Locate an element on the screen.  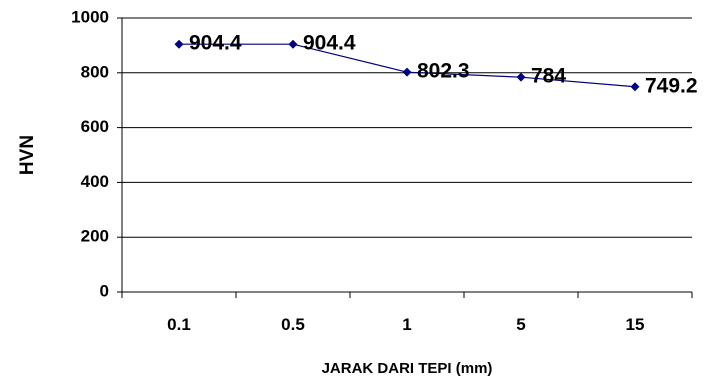
x-tick-label: 5 is located at coordinates (520, 324).